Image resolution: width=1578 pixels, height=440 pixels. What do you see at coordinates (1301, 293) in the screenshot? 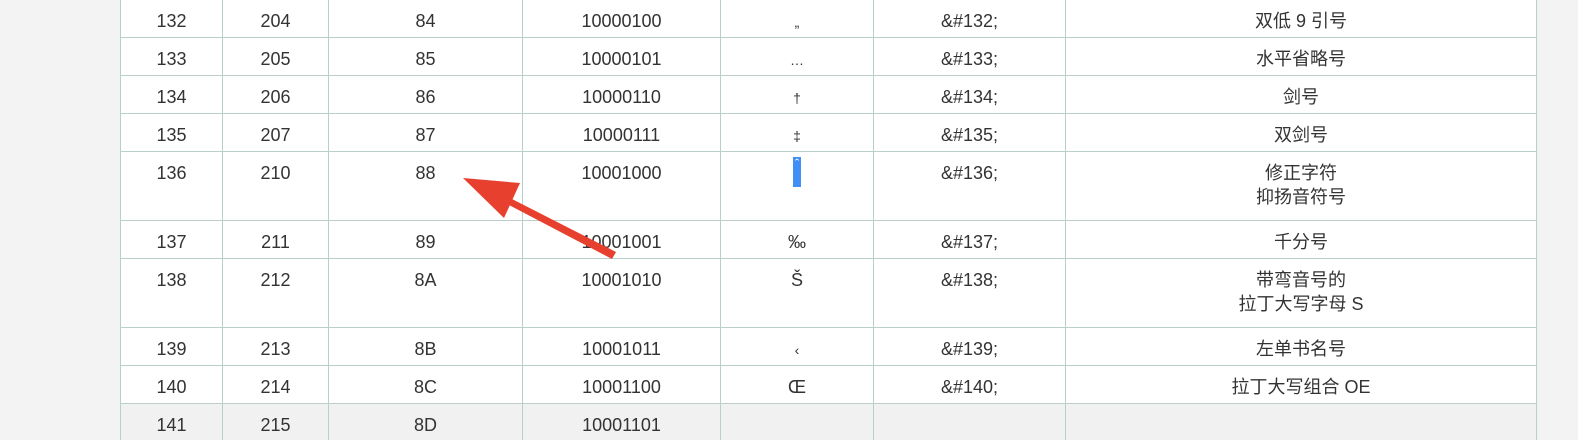
I see `description-cell: 带弯音号的 拉丁大写字母 S` at bounding box center [1301, 293].